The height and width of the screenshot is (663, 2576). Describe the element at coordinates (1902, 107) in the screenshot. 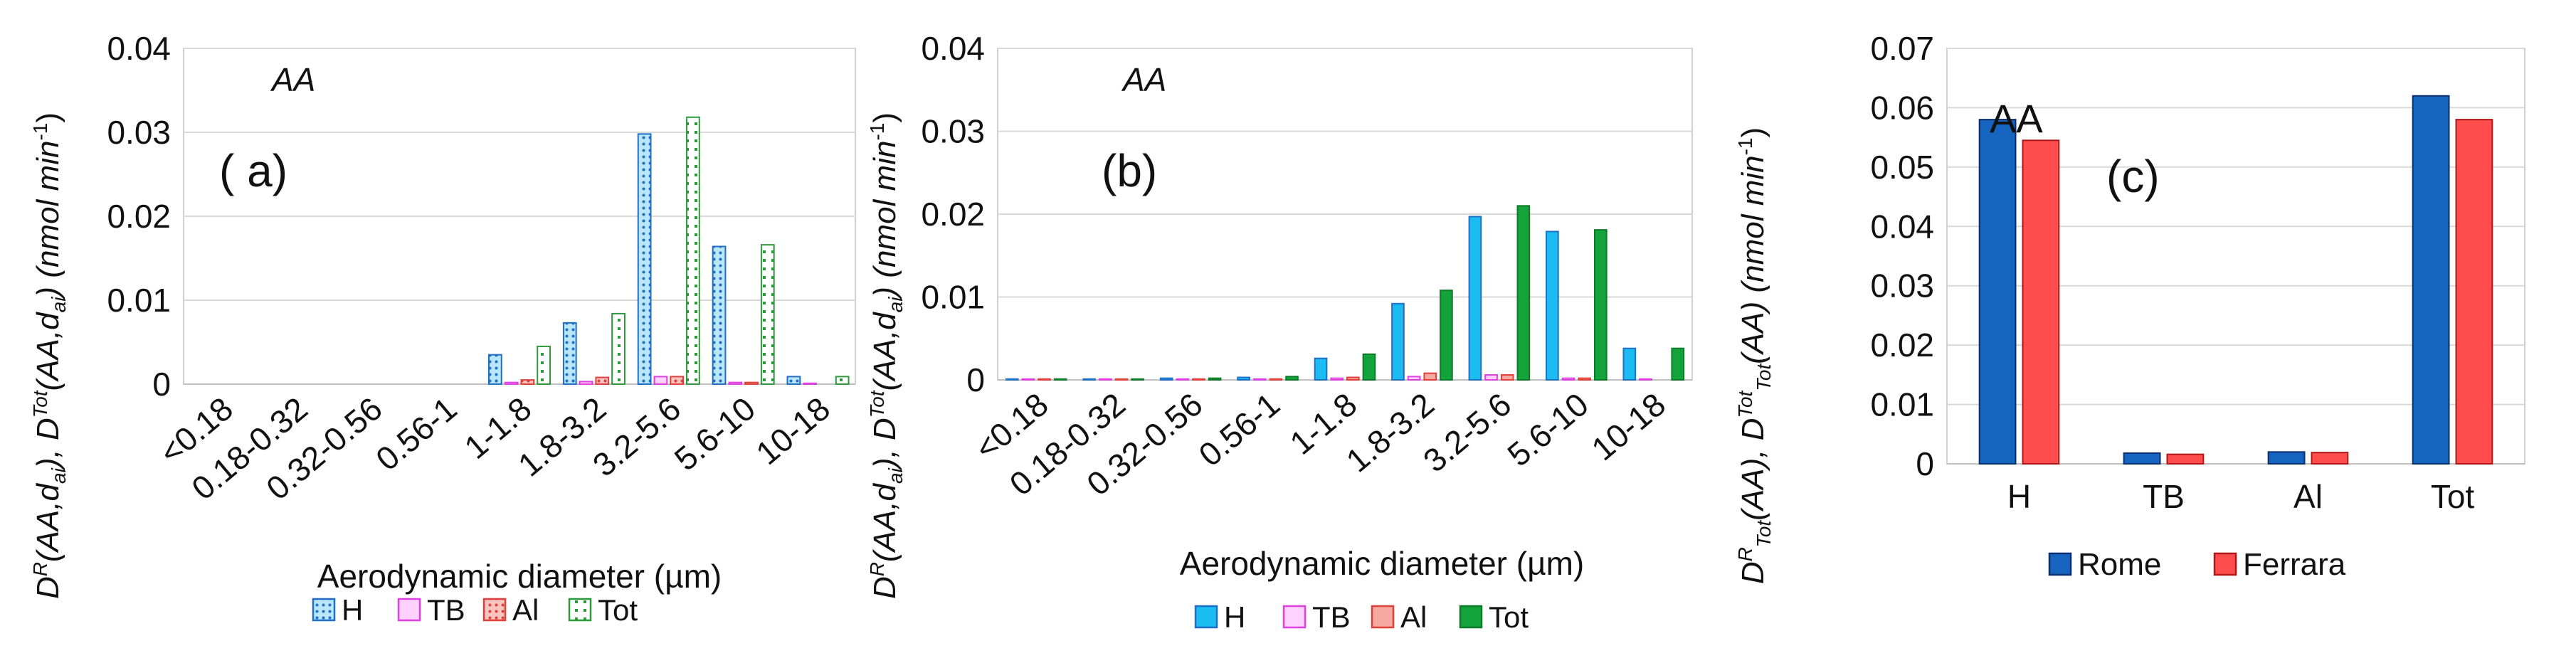

I see `y-tick-label: 0.06` at that location.